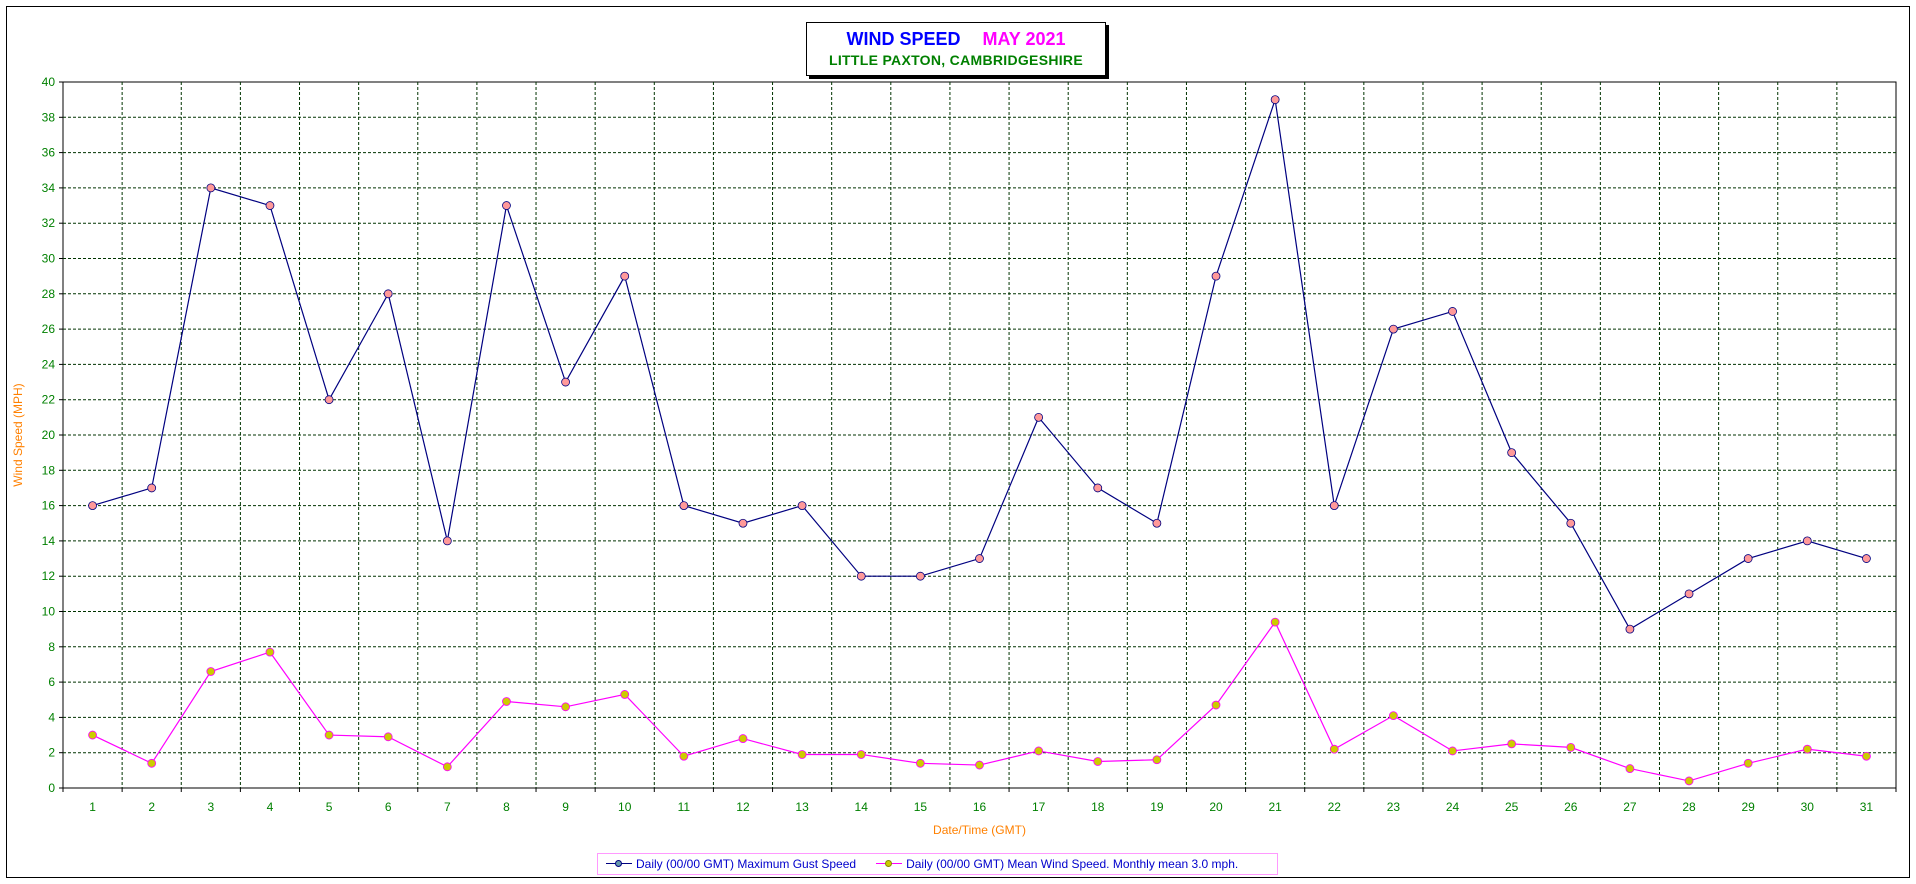  What do you see at coordinates (49, 576) in the screenshot?
I see `y-tick-label: 12` at bounding box center [49, 576].